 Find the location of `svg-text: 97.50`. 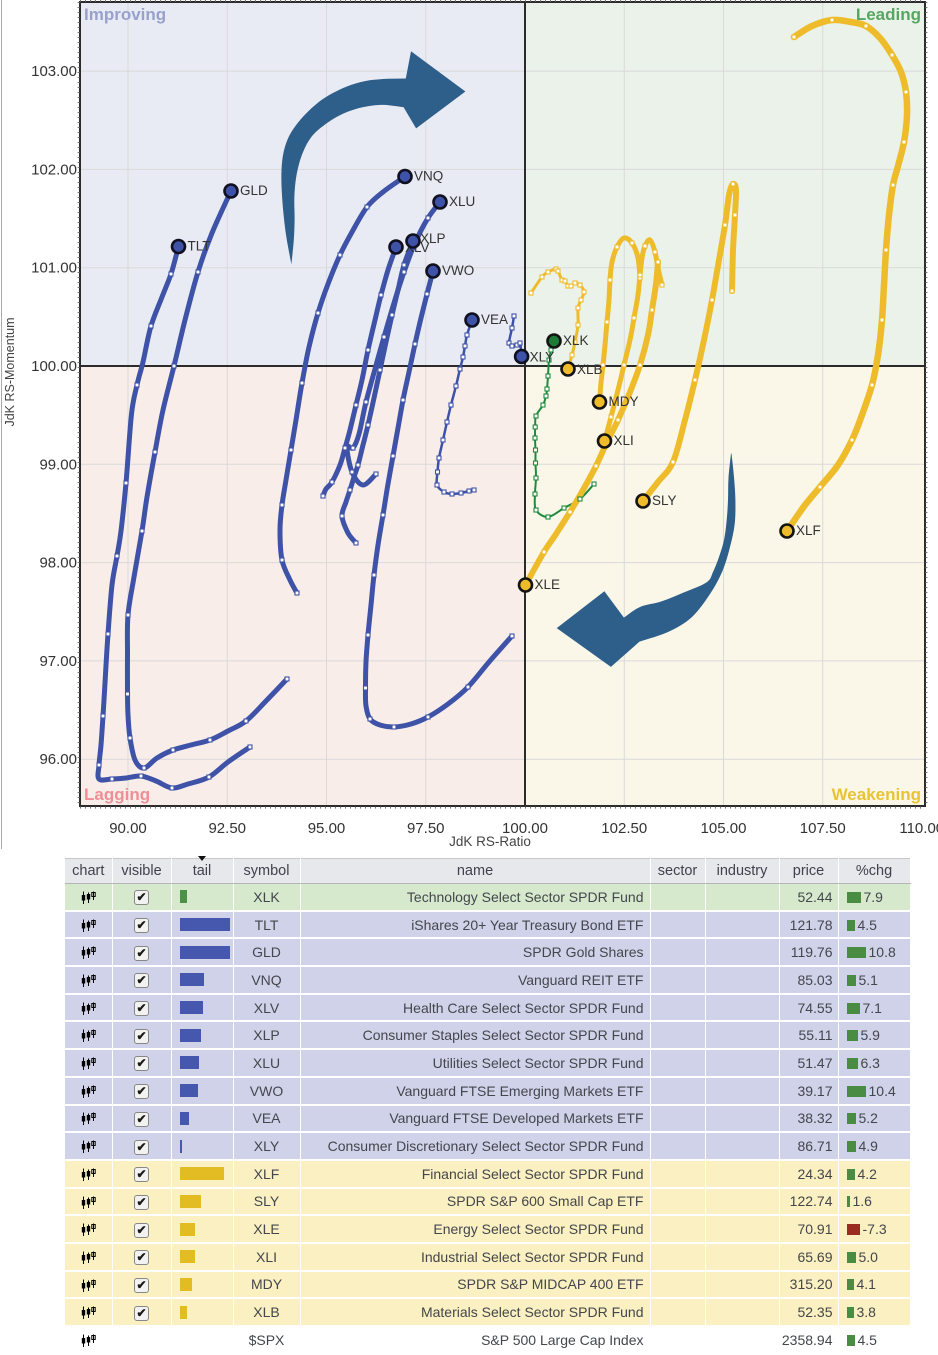

svg-text: 97.50 is located at coordinates (426, 828).